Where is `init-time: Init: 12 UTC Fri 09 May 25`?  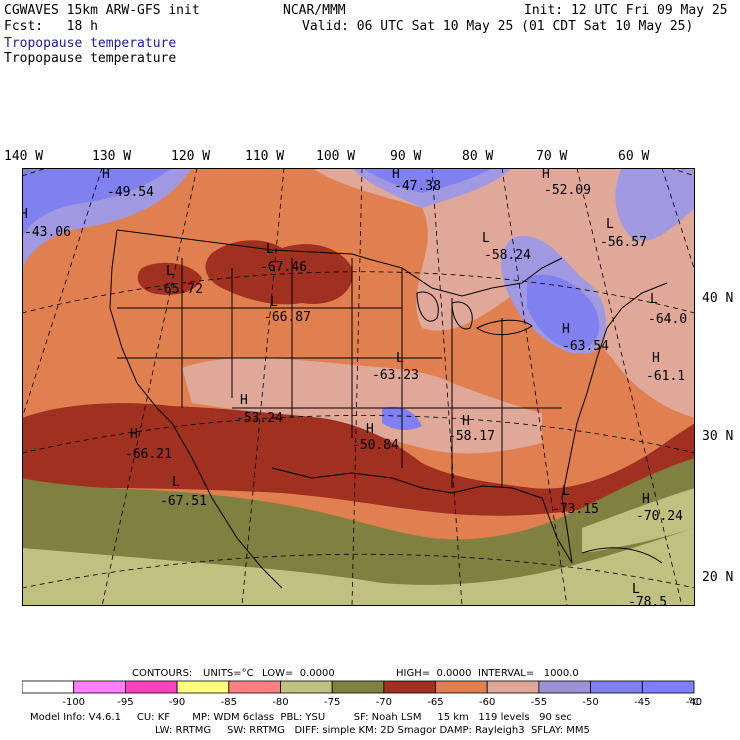
init-time: Init: 12 UTC Fri 09 May 25 is located at coordinates (626, 10).